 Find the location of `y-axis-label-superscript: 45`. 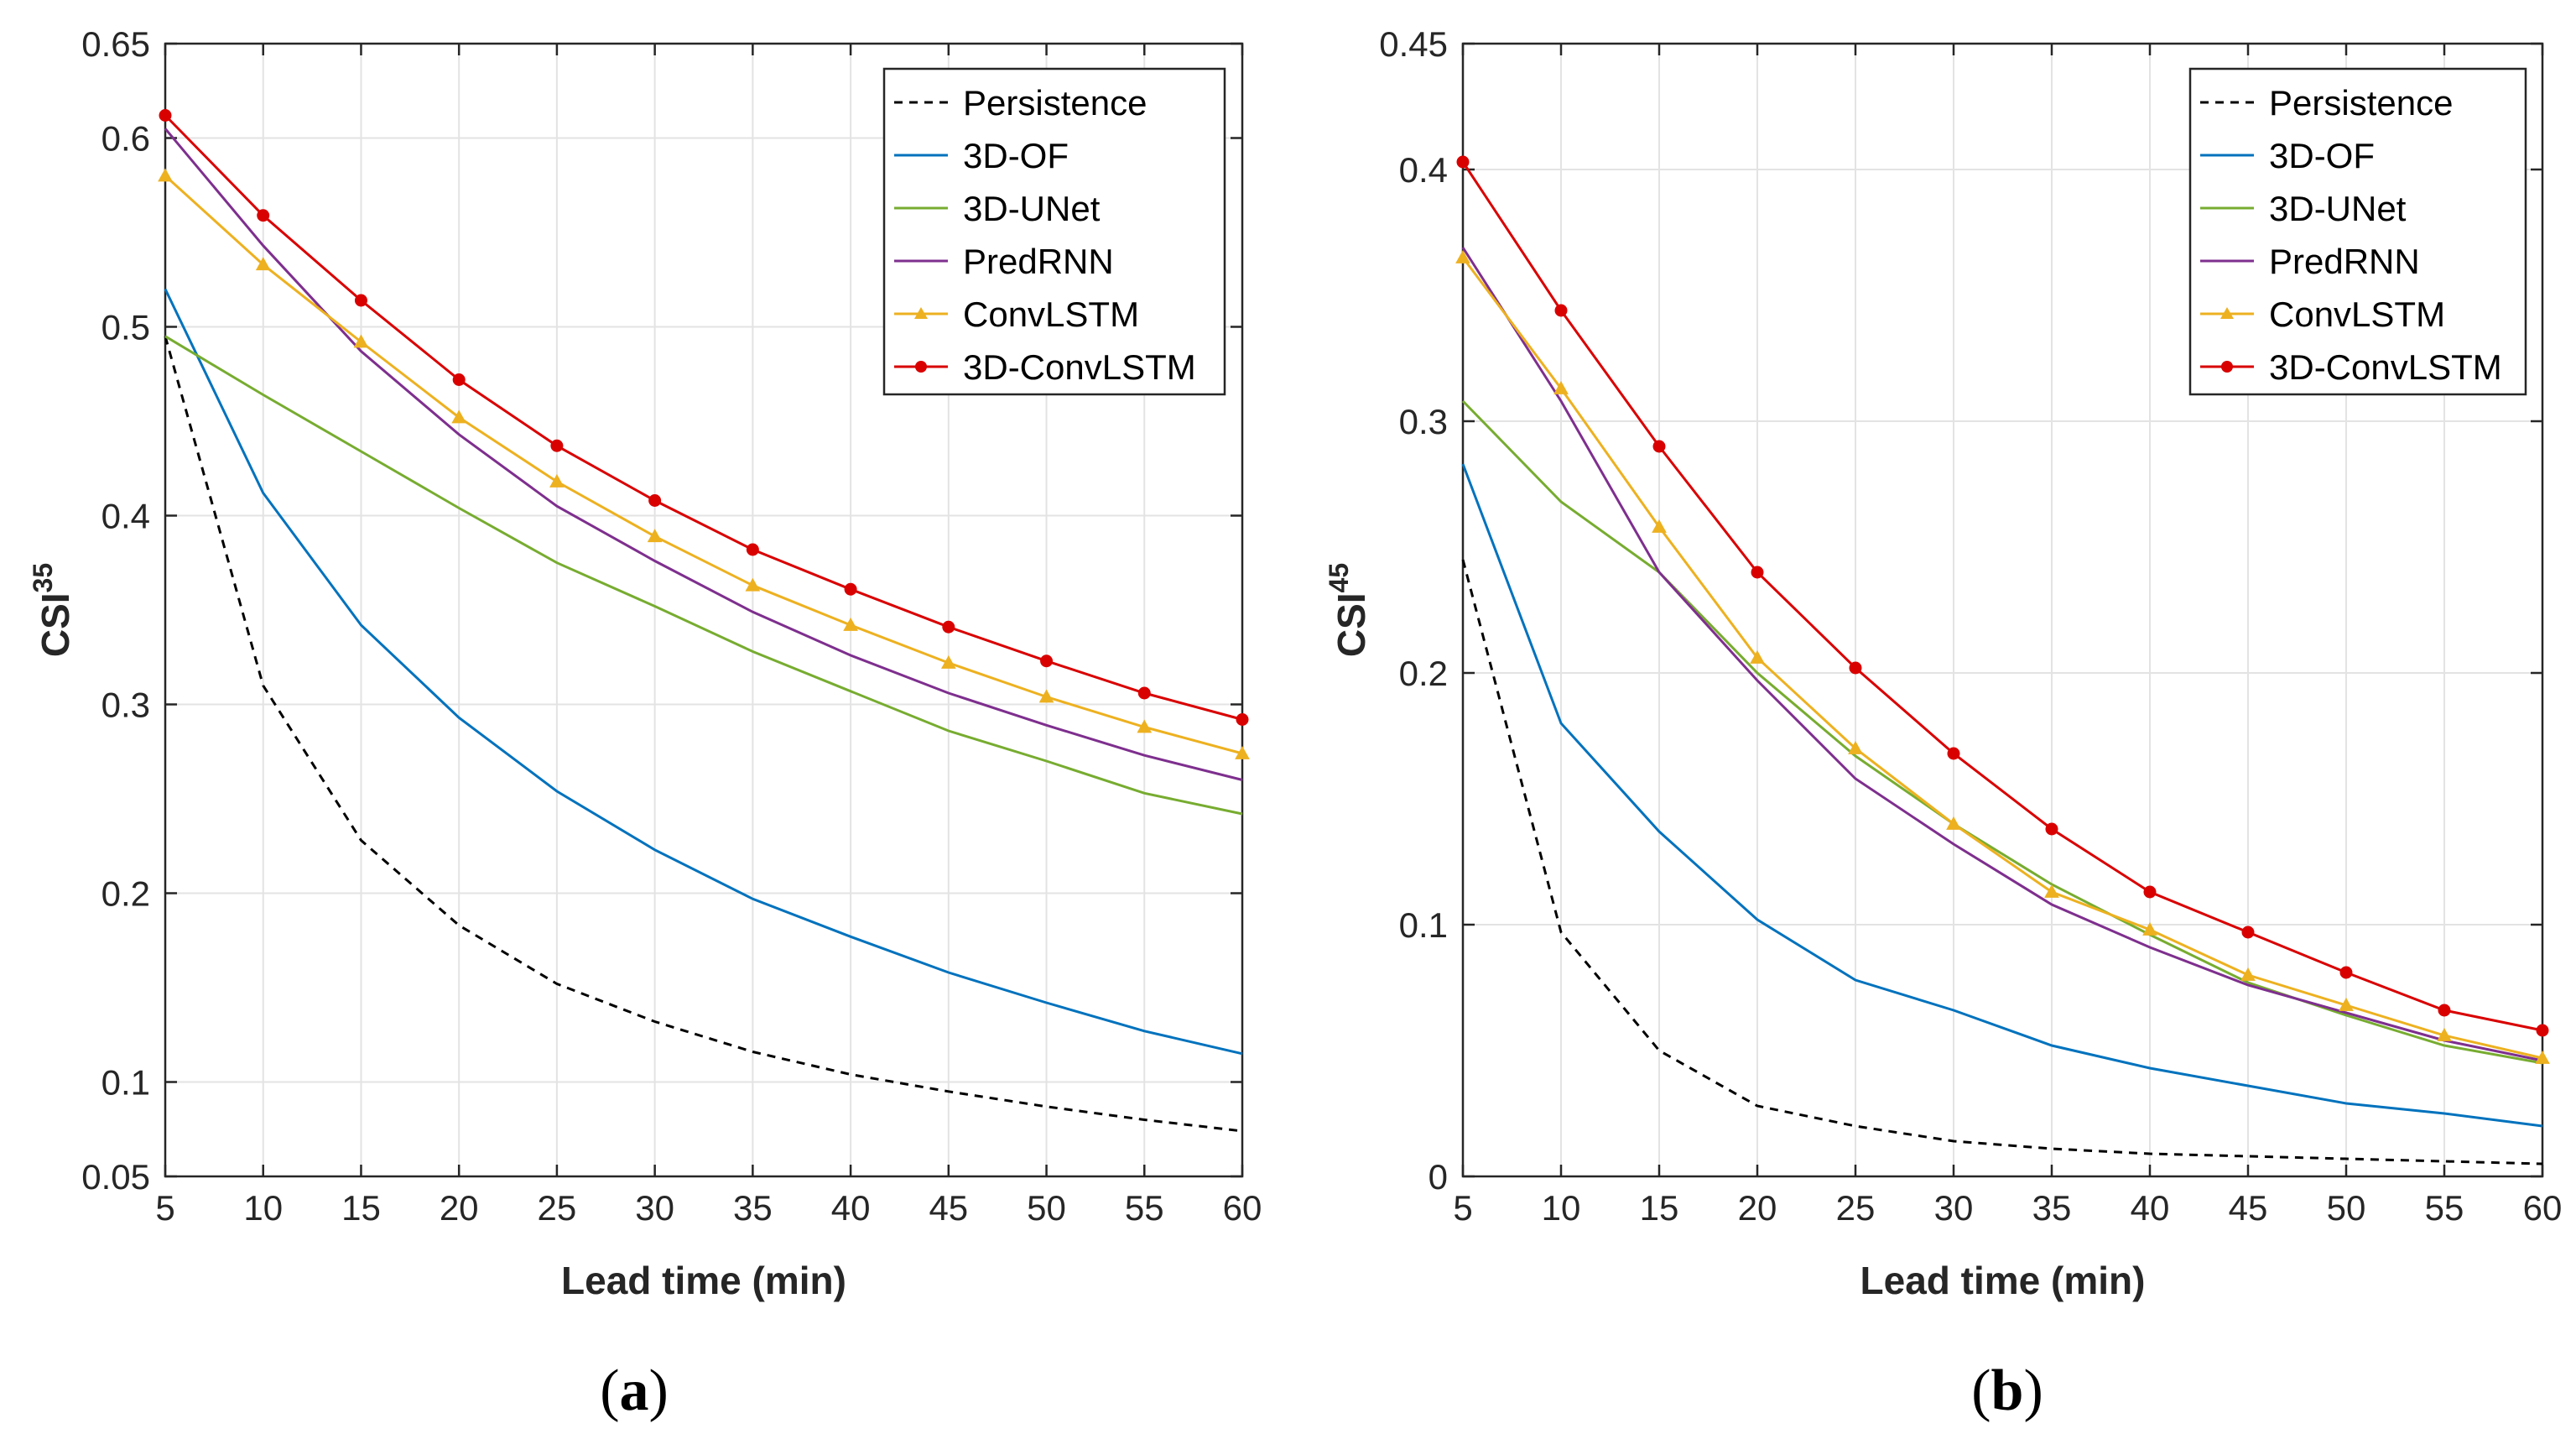

y-axis-label-superscript: 45 is located at coordinates (1339, 578).